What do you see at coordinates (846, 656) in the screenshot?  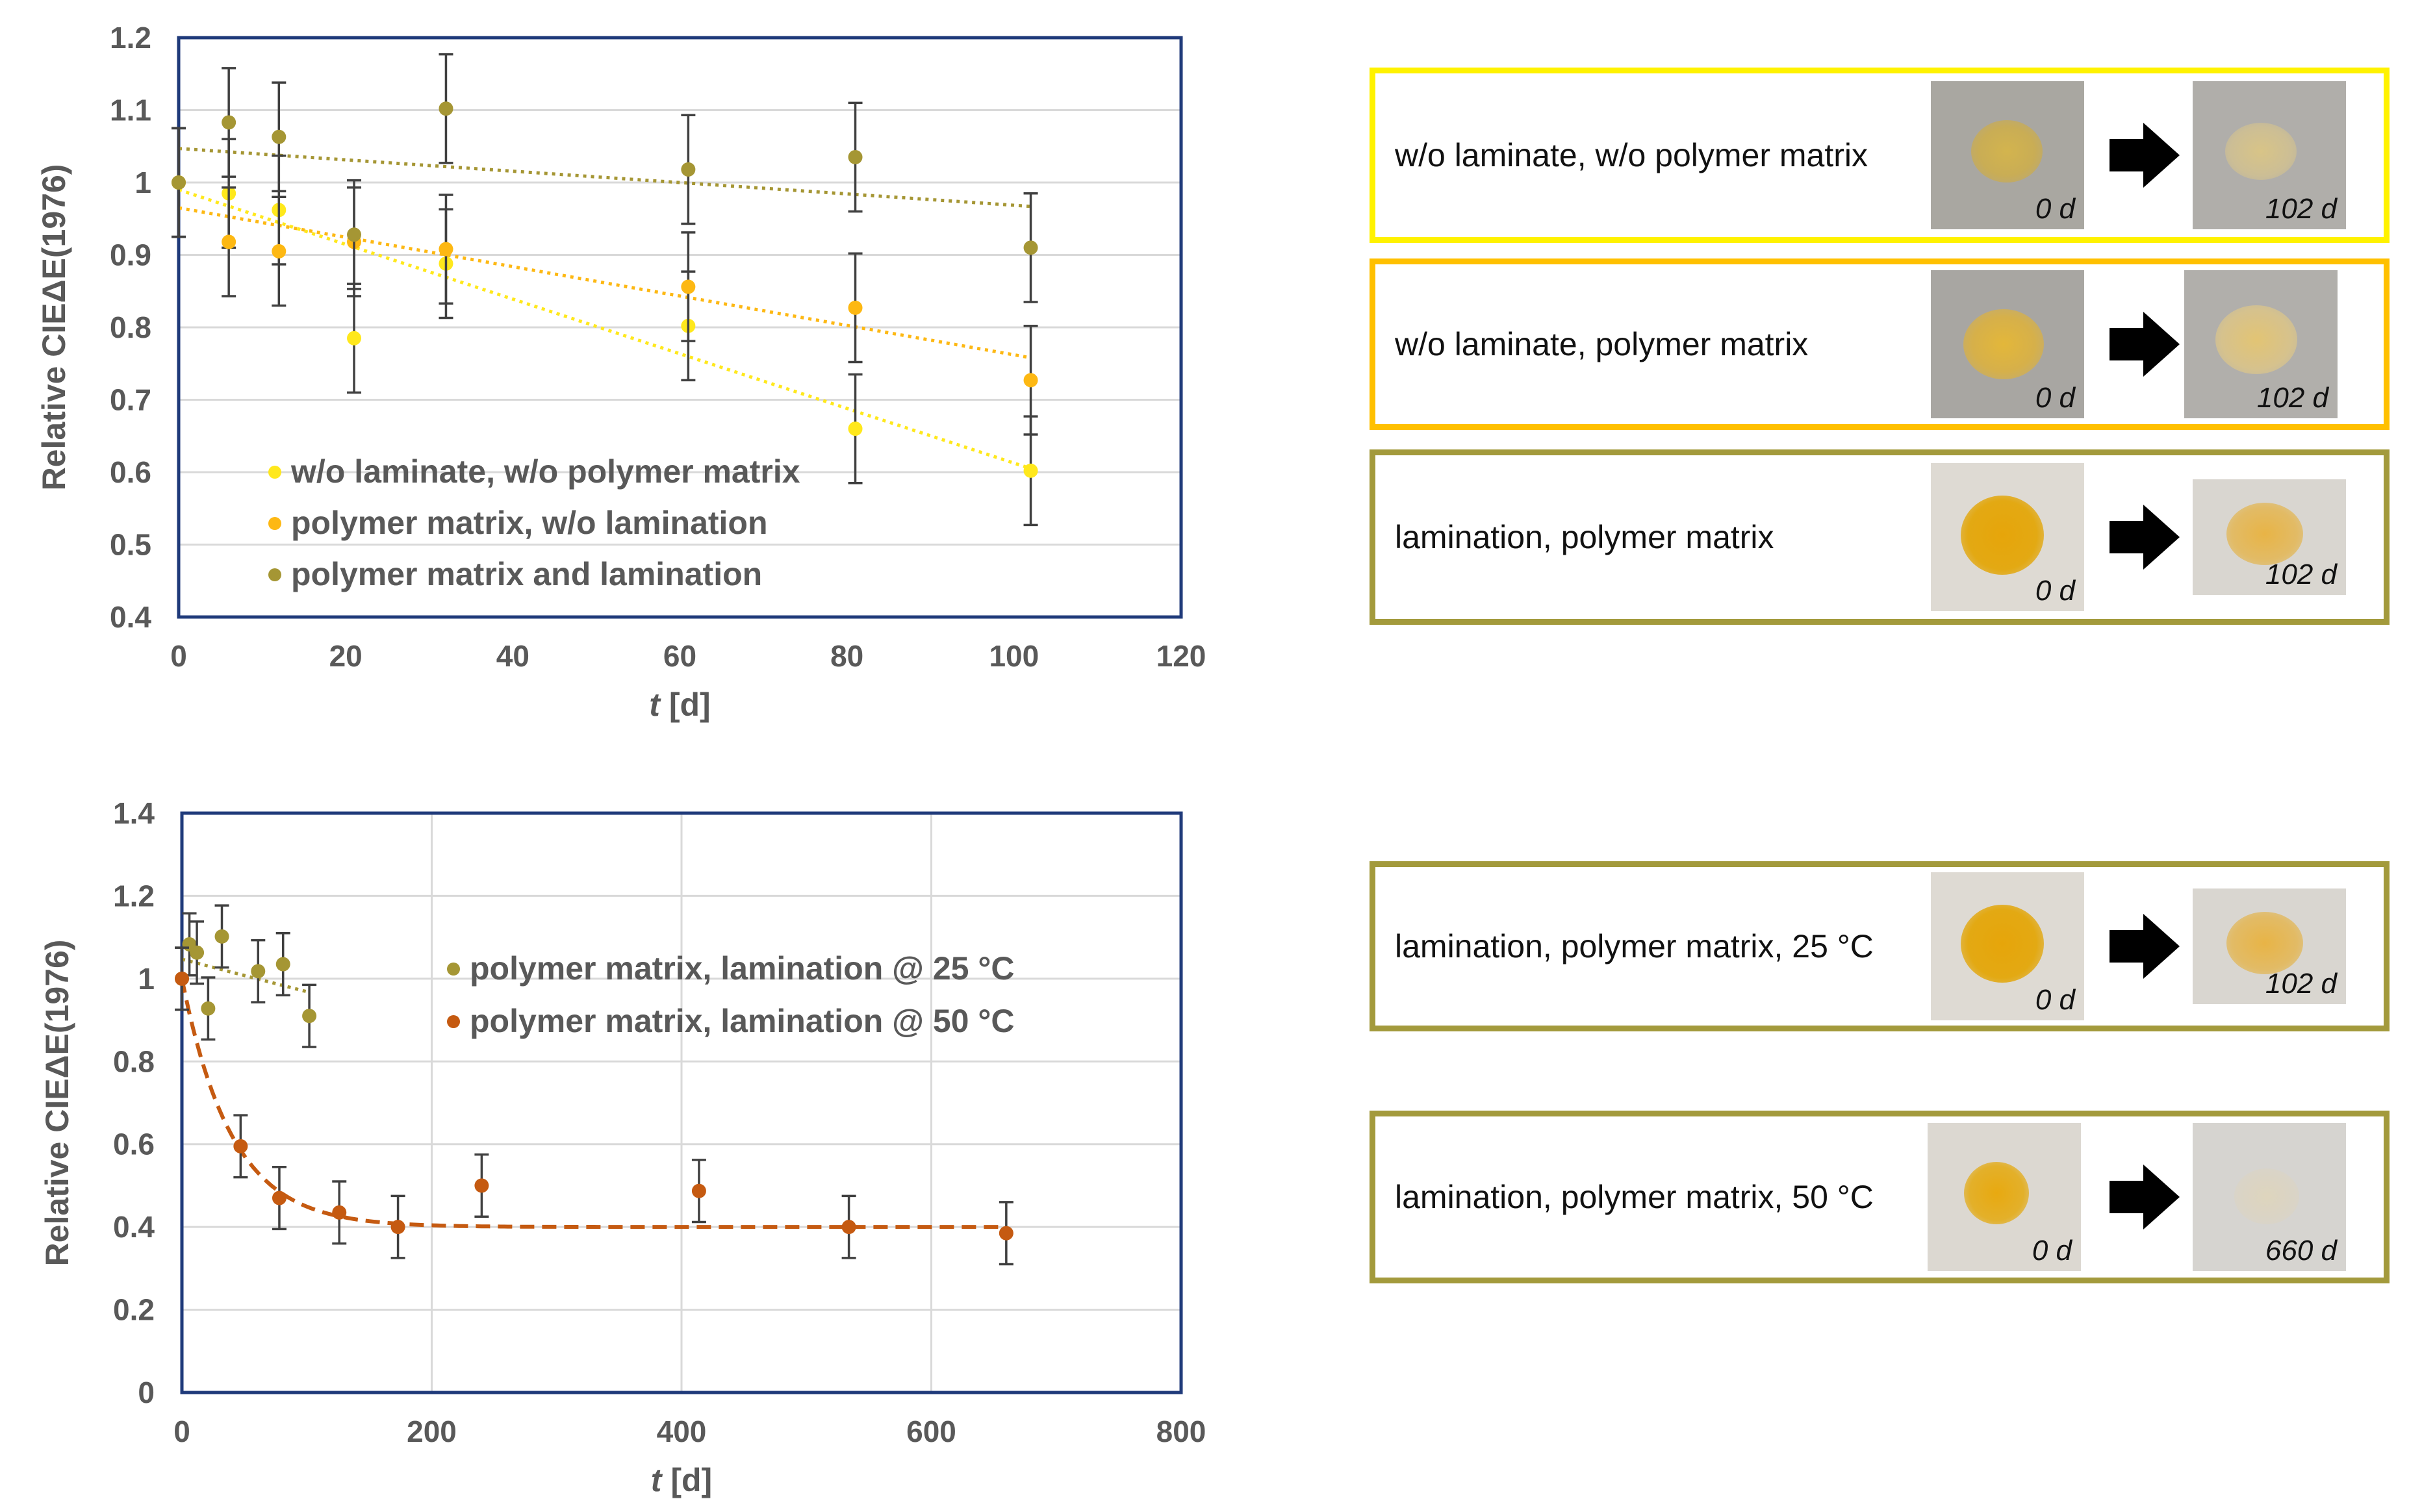 I see `x-tick-label: 80` at bounding box center [846, 656].